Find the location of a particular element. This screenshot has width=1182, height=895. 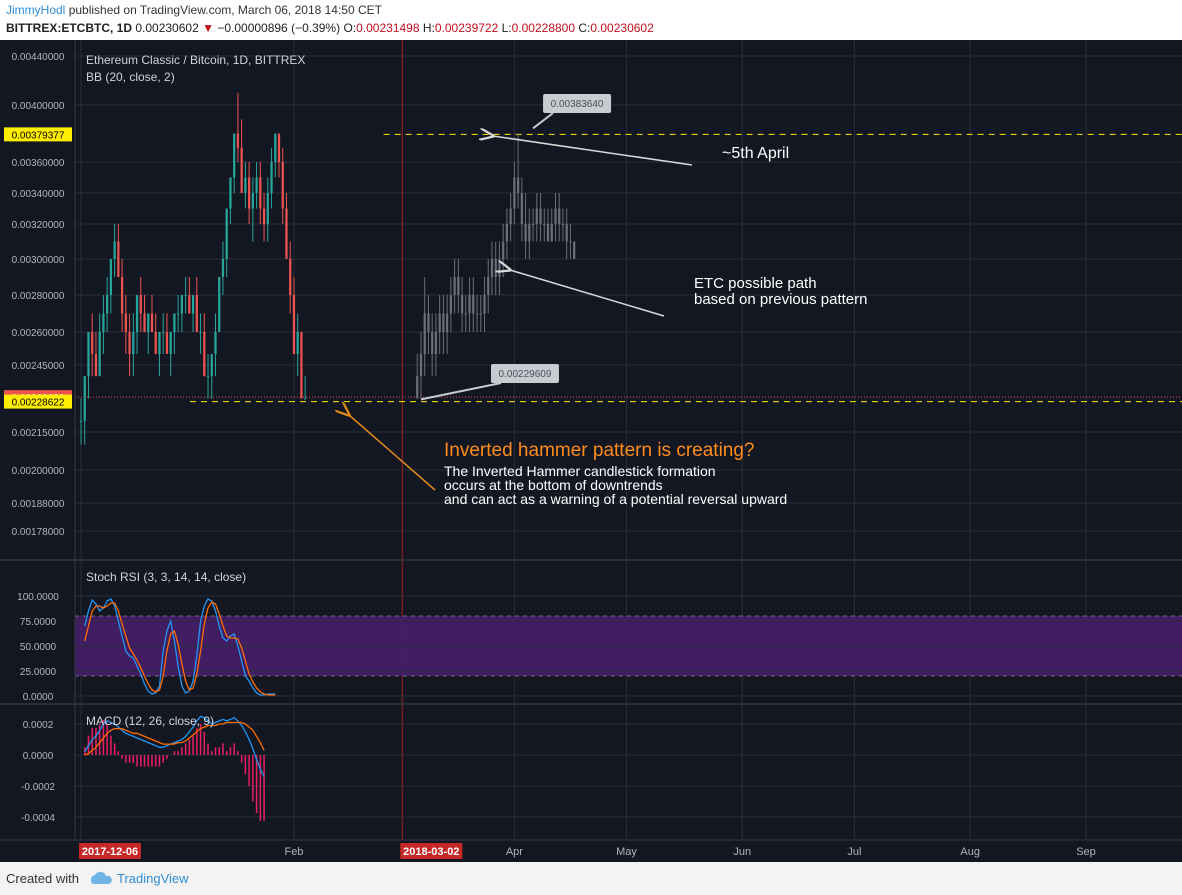

stoch-tick-label: 75.0000 is located at coordinates (38, 622).